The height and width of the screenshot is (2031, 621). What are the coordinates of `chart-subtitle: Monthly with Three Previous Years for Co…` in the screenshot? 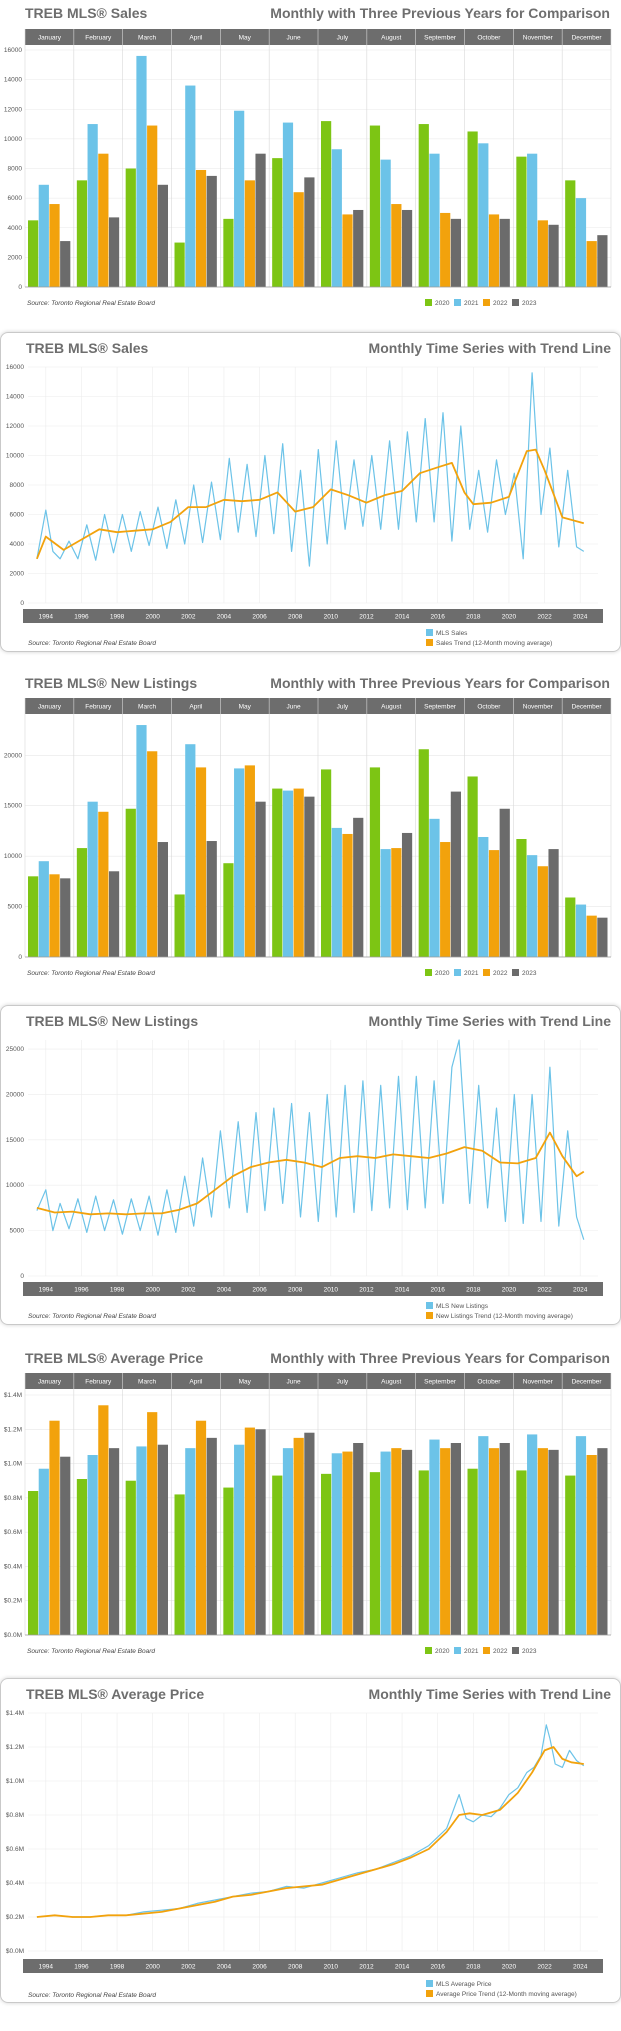 It's located at (440, 1358).